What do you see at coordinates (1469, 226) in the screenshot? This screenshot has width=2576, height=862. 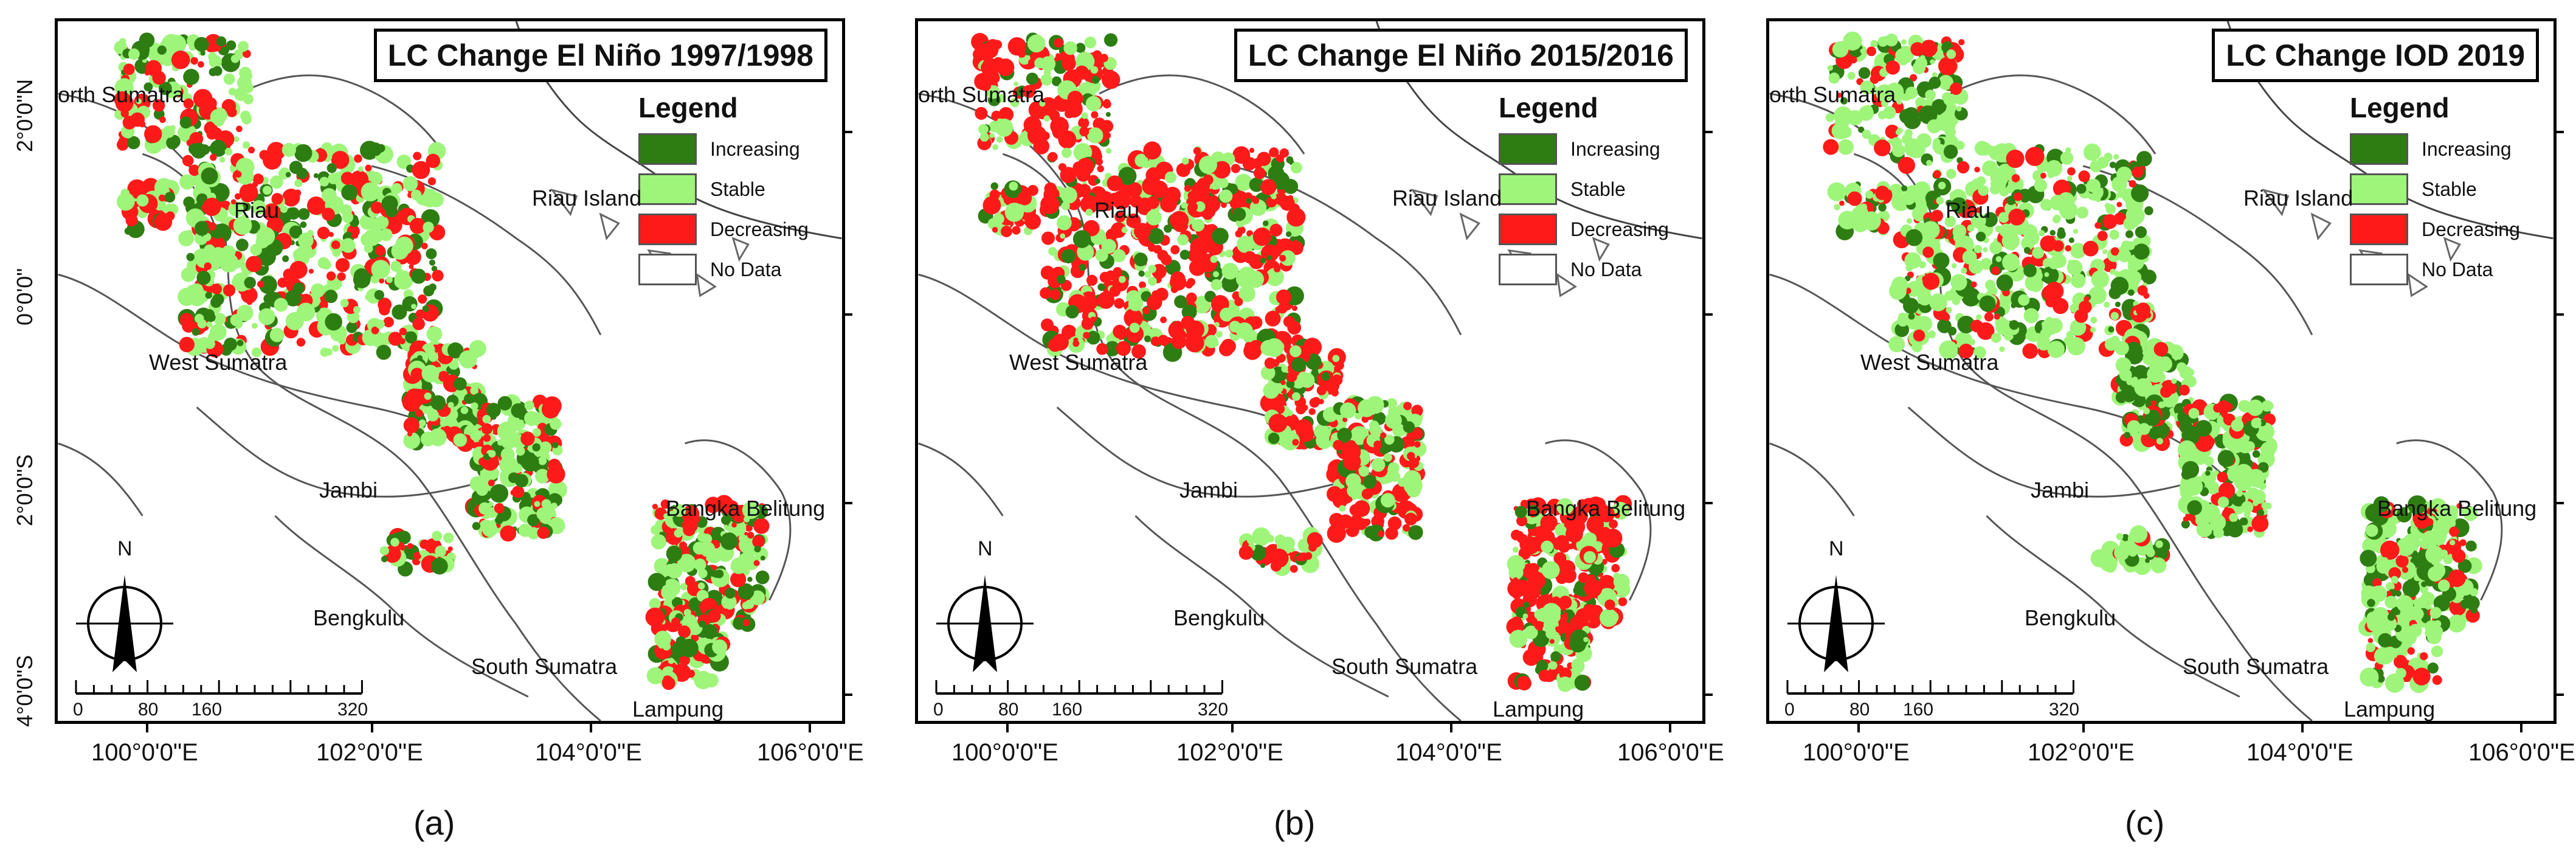 I see `island-outline` at bounding box center [1469, 226].